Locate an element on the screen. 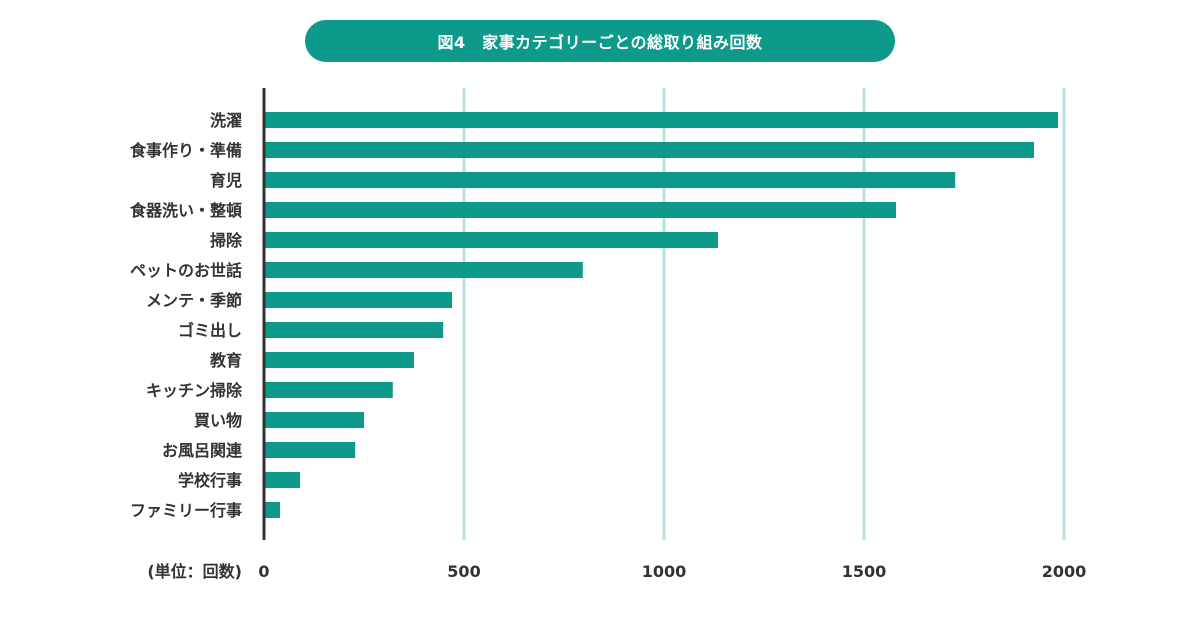 Image resolution: width=1200 pixels, height=630 pixels. category-label-12: 学校行事 is located at coordinates (210, 480).